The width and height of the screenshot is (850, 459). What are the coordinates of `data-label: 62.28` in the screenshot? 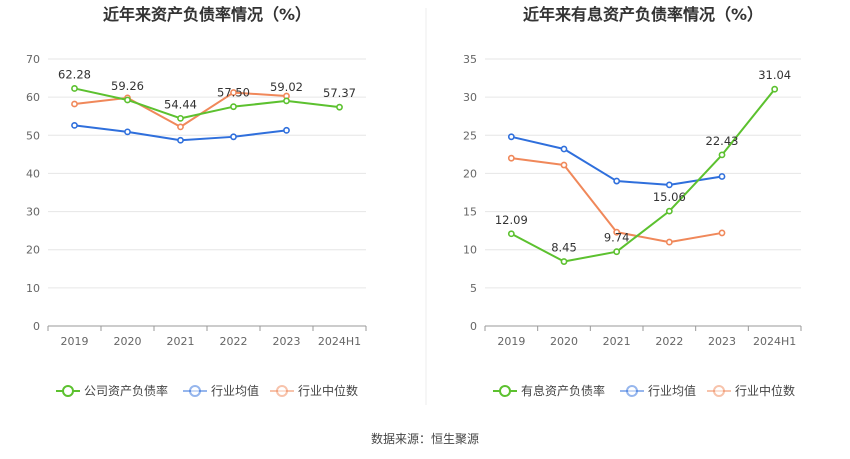 It's located at (74, 74).